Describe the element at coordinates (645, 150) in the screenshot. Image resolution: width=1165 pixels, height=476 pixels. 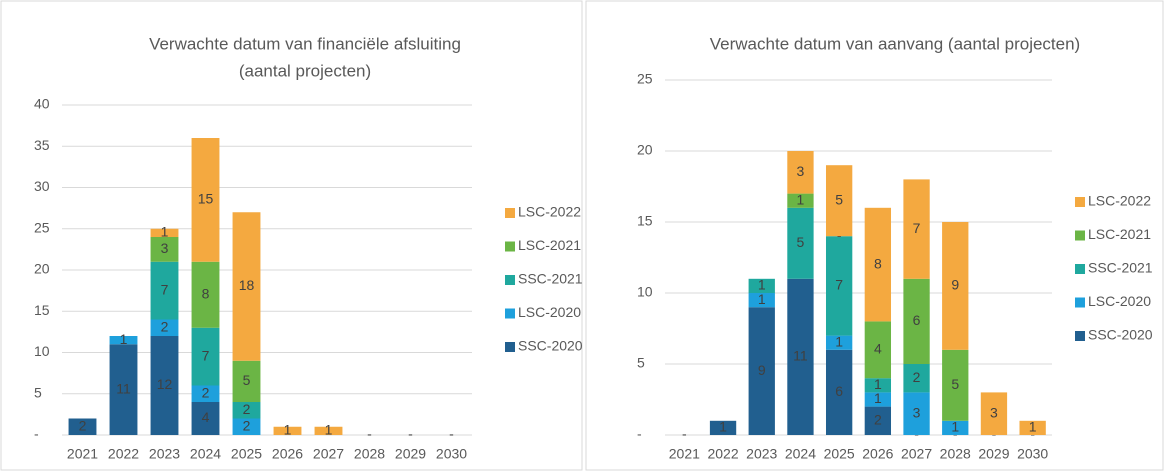
I see `y-tick-label: 20` at that location.